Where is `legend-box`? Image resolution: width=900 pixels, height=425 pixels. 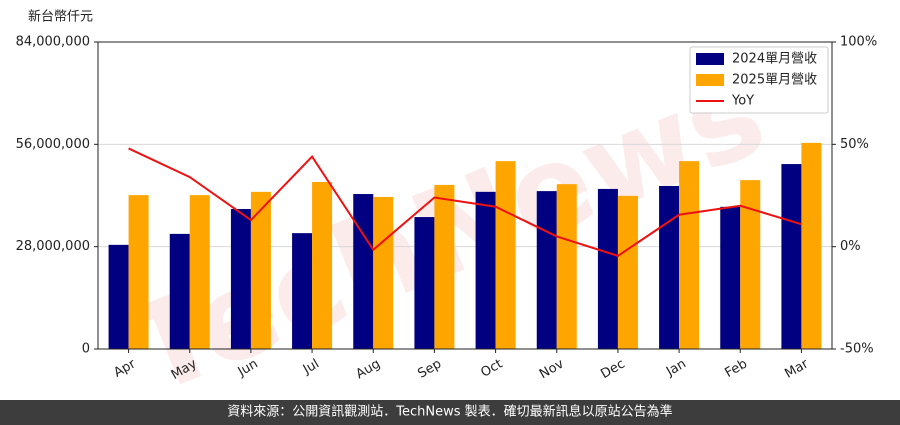
legend-box is located at coordinates (759, 80).